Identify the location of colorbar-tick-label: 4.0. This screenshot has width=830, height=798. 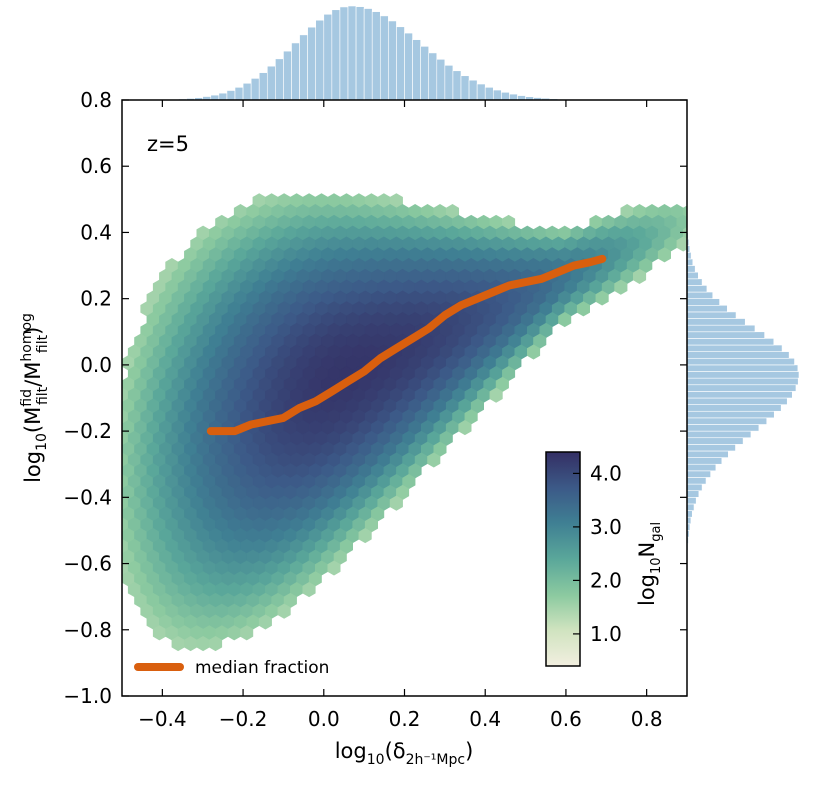
(606, 473).